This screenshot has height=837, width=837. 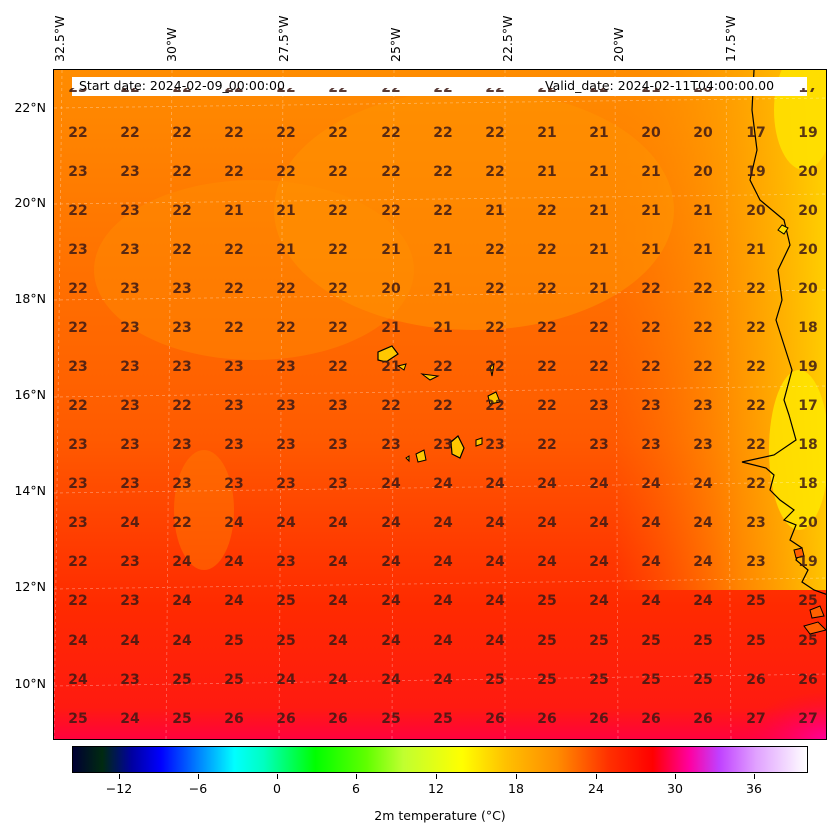 I want to click on coastal-island, so click(x=817, y=612).